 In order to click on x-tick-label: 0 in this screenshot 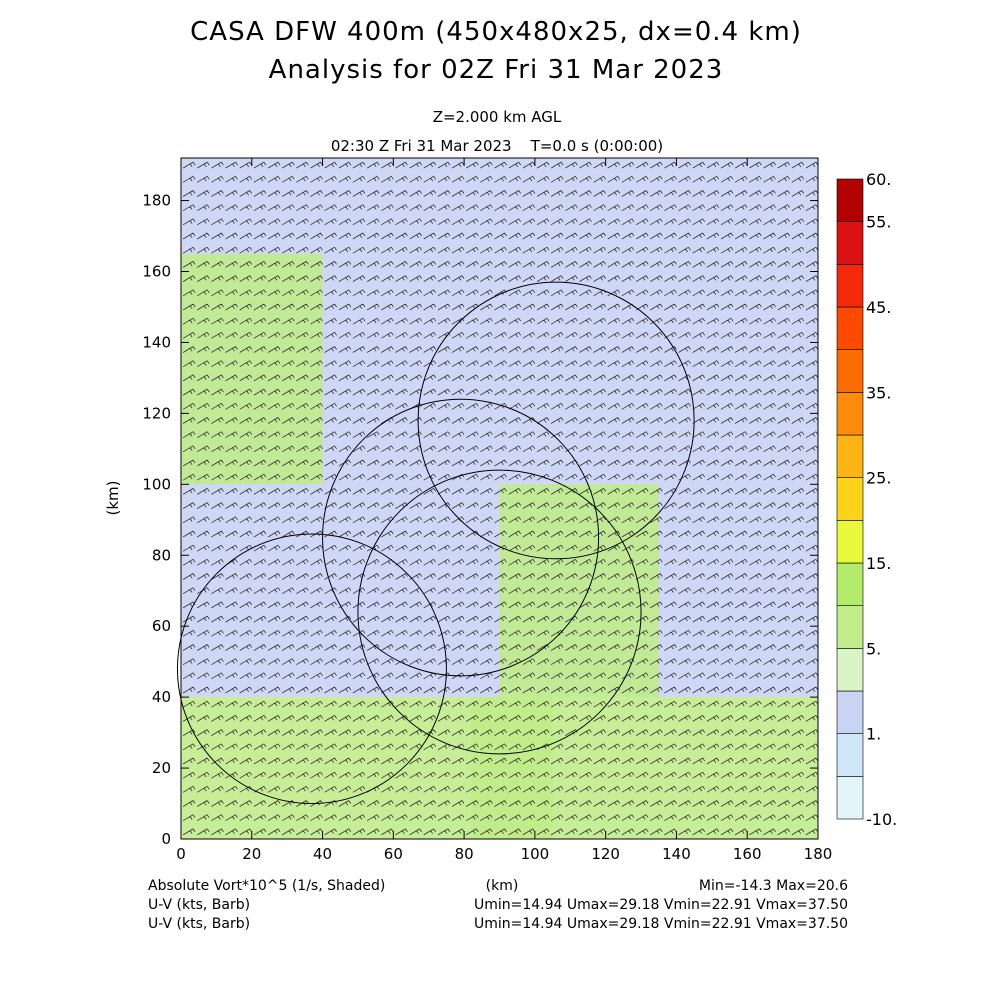, I will do `click(181, 854)`.